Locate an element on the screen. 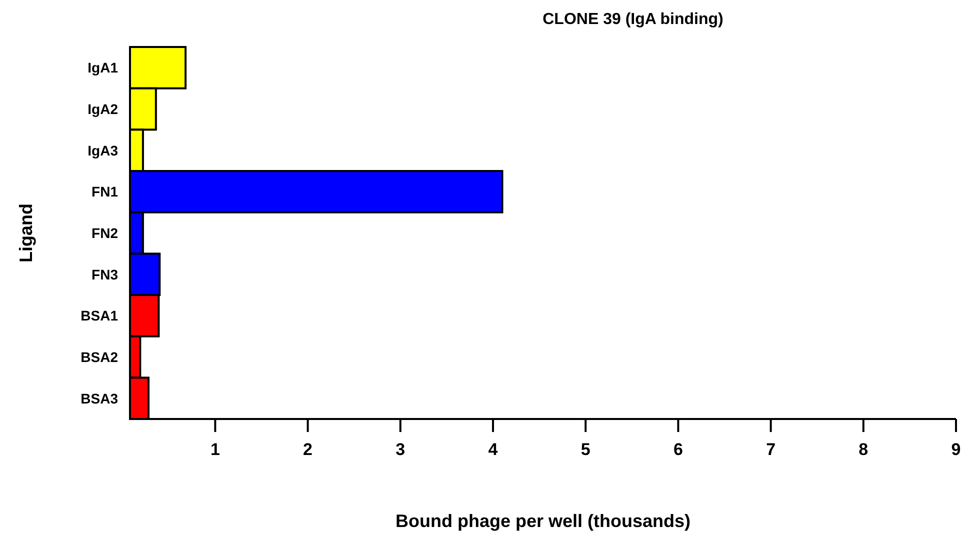 Image resolution: width=974 pixels, height=544 pixels. y-axis-title: Ligand is located at coordinates (26, 233).